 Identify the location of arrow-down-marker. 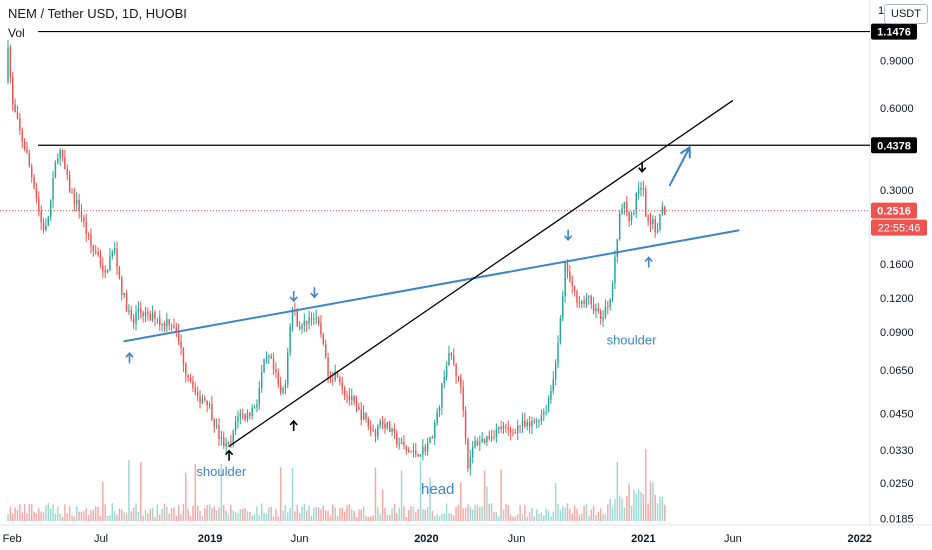
(642, 167).